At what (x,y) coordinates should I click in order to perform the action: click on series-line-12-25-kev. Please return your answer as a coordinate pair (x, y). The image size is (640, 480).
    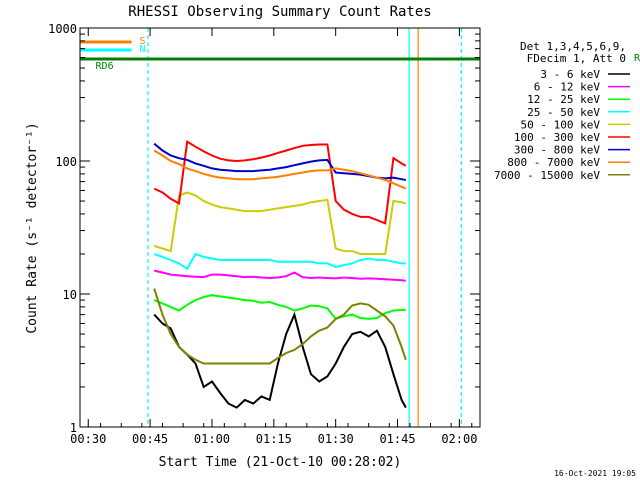
    Looking at the image, I should click on (279, 307).